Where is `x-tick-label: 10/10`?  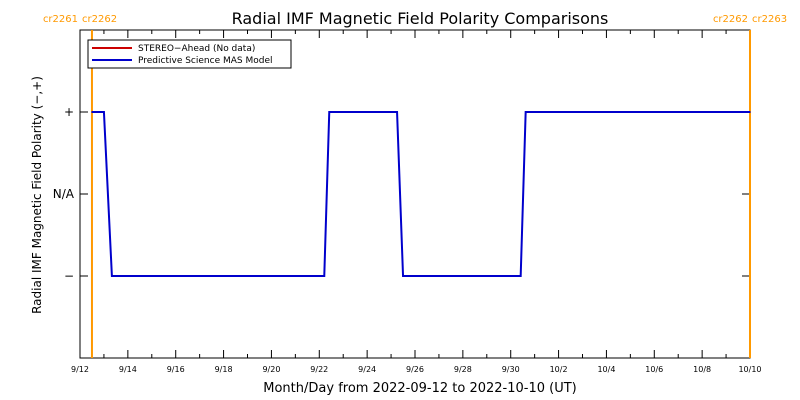
x-tick-label: 10/10 is located at coordinates (749, 369).